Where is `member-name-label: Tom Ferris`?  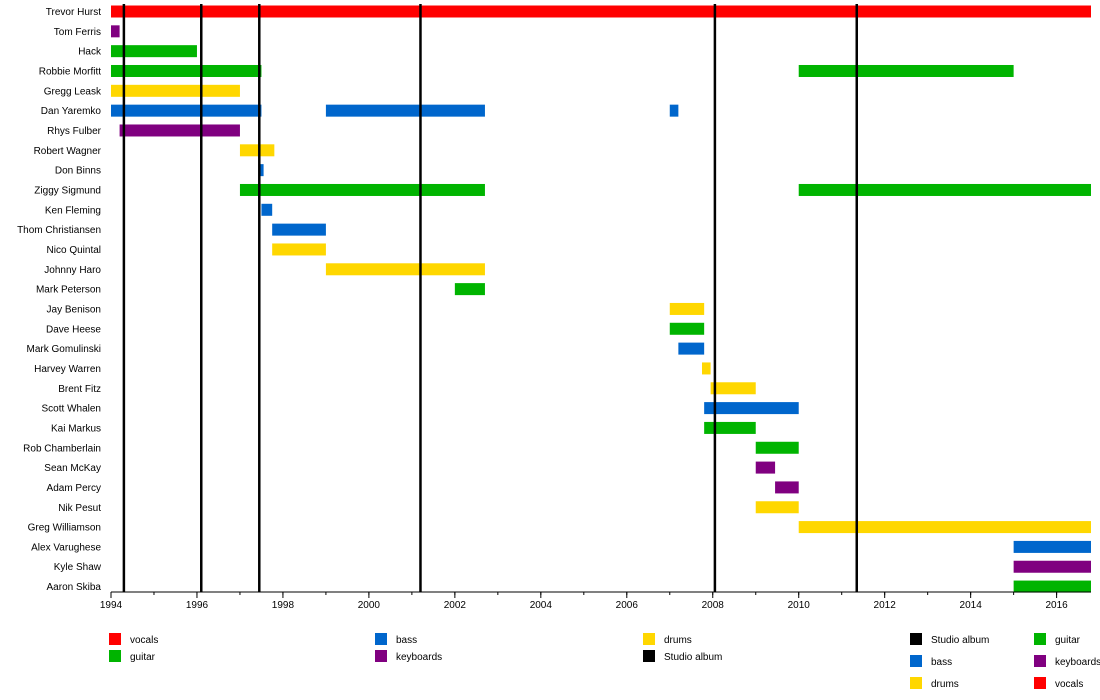 member-name-label: Tom Ferris is located at coordinates (77, 32).